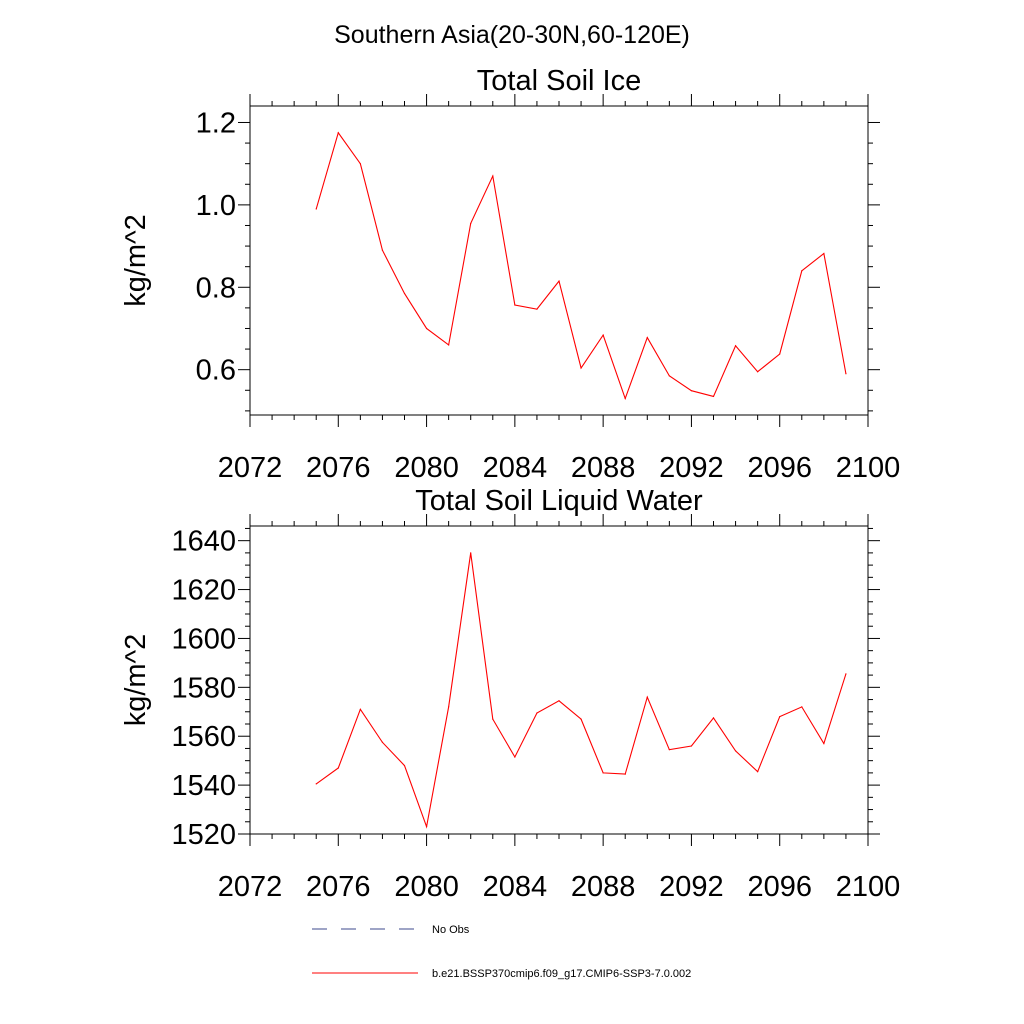 The height and width of the screenshot is (1024, 1024). I want to click on y-tick-label: 1580, so click(203, 688).